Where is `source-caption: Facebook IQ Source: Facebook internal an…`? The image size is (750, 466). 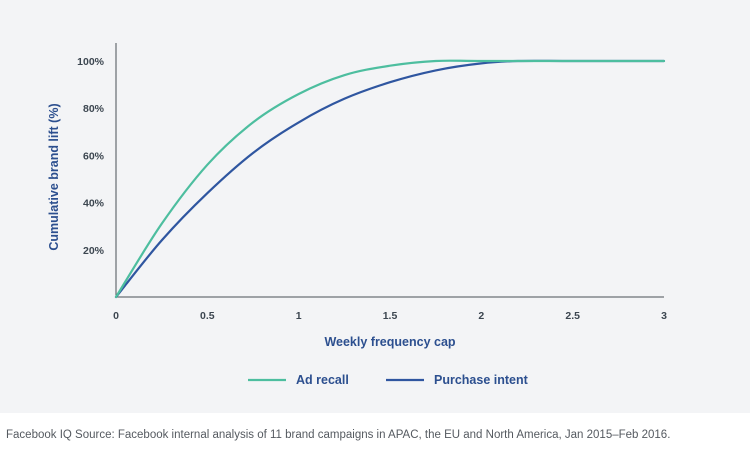
source-caption: Facebook IQ Source: Facebook internal an… is located at coordinates (338, 435).